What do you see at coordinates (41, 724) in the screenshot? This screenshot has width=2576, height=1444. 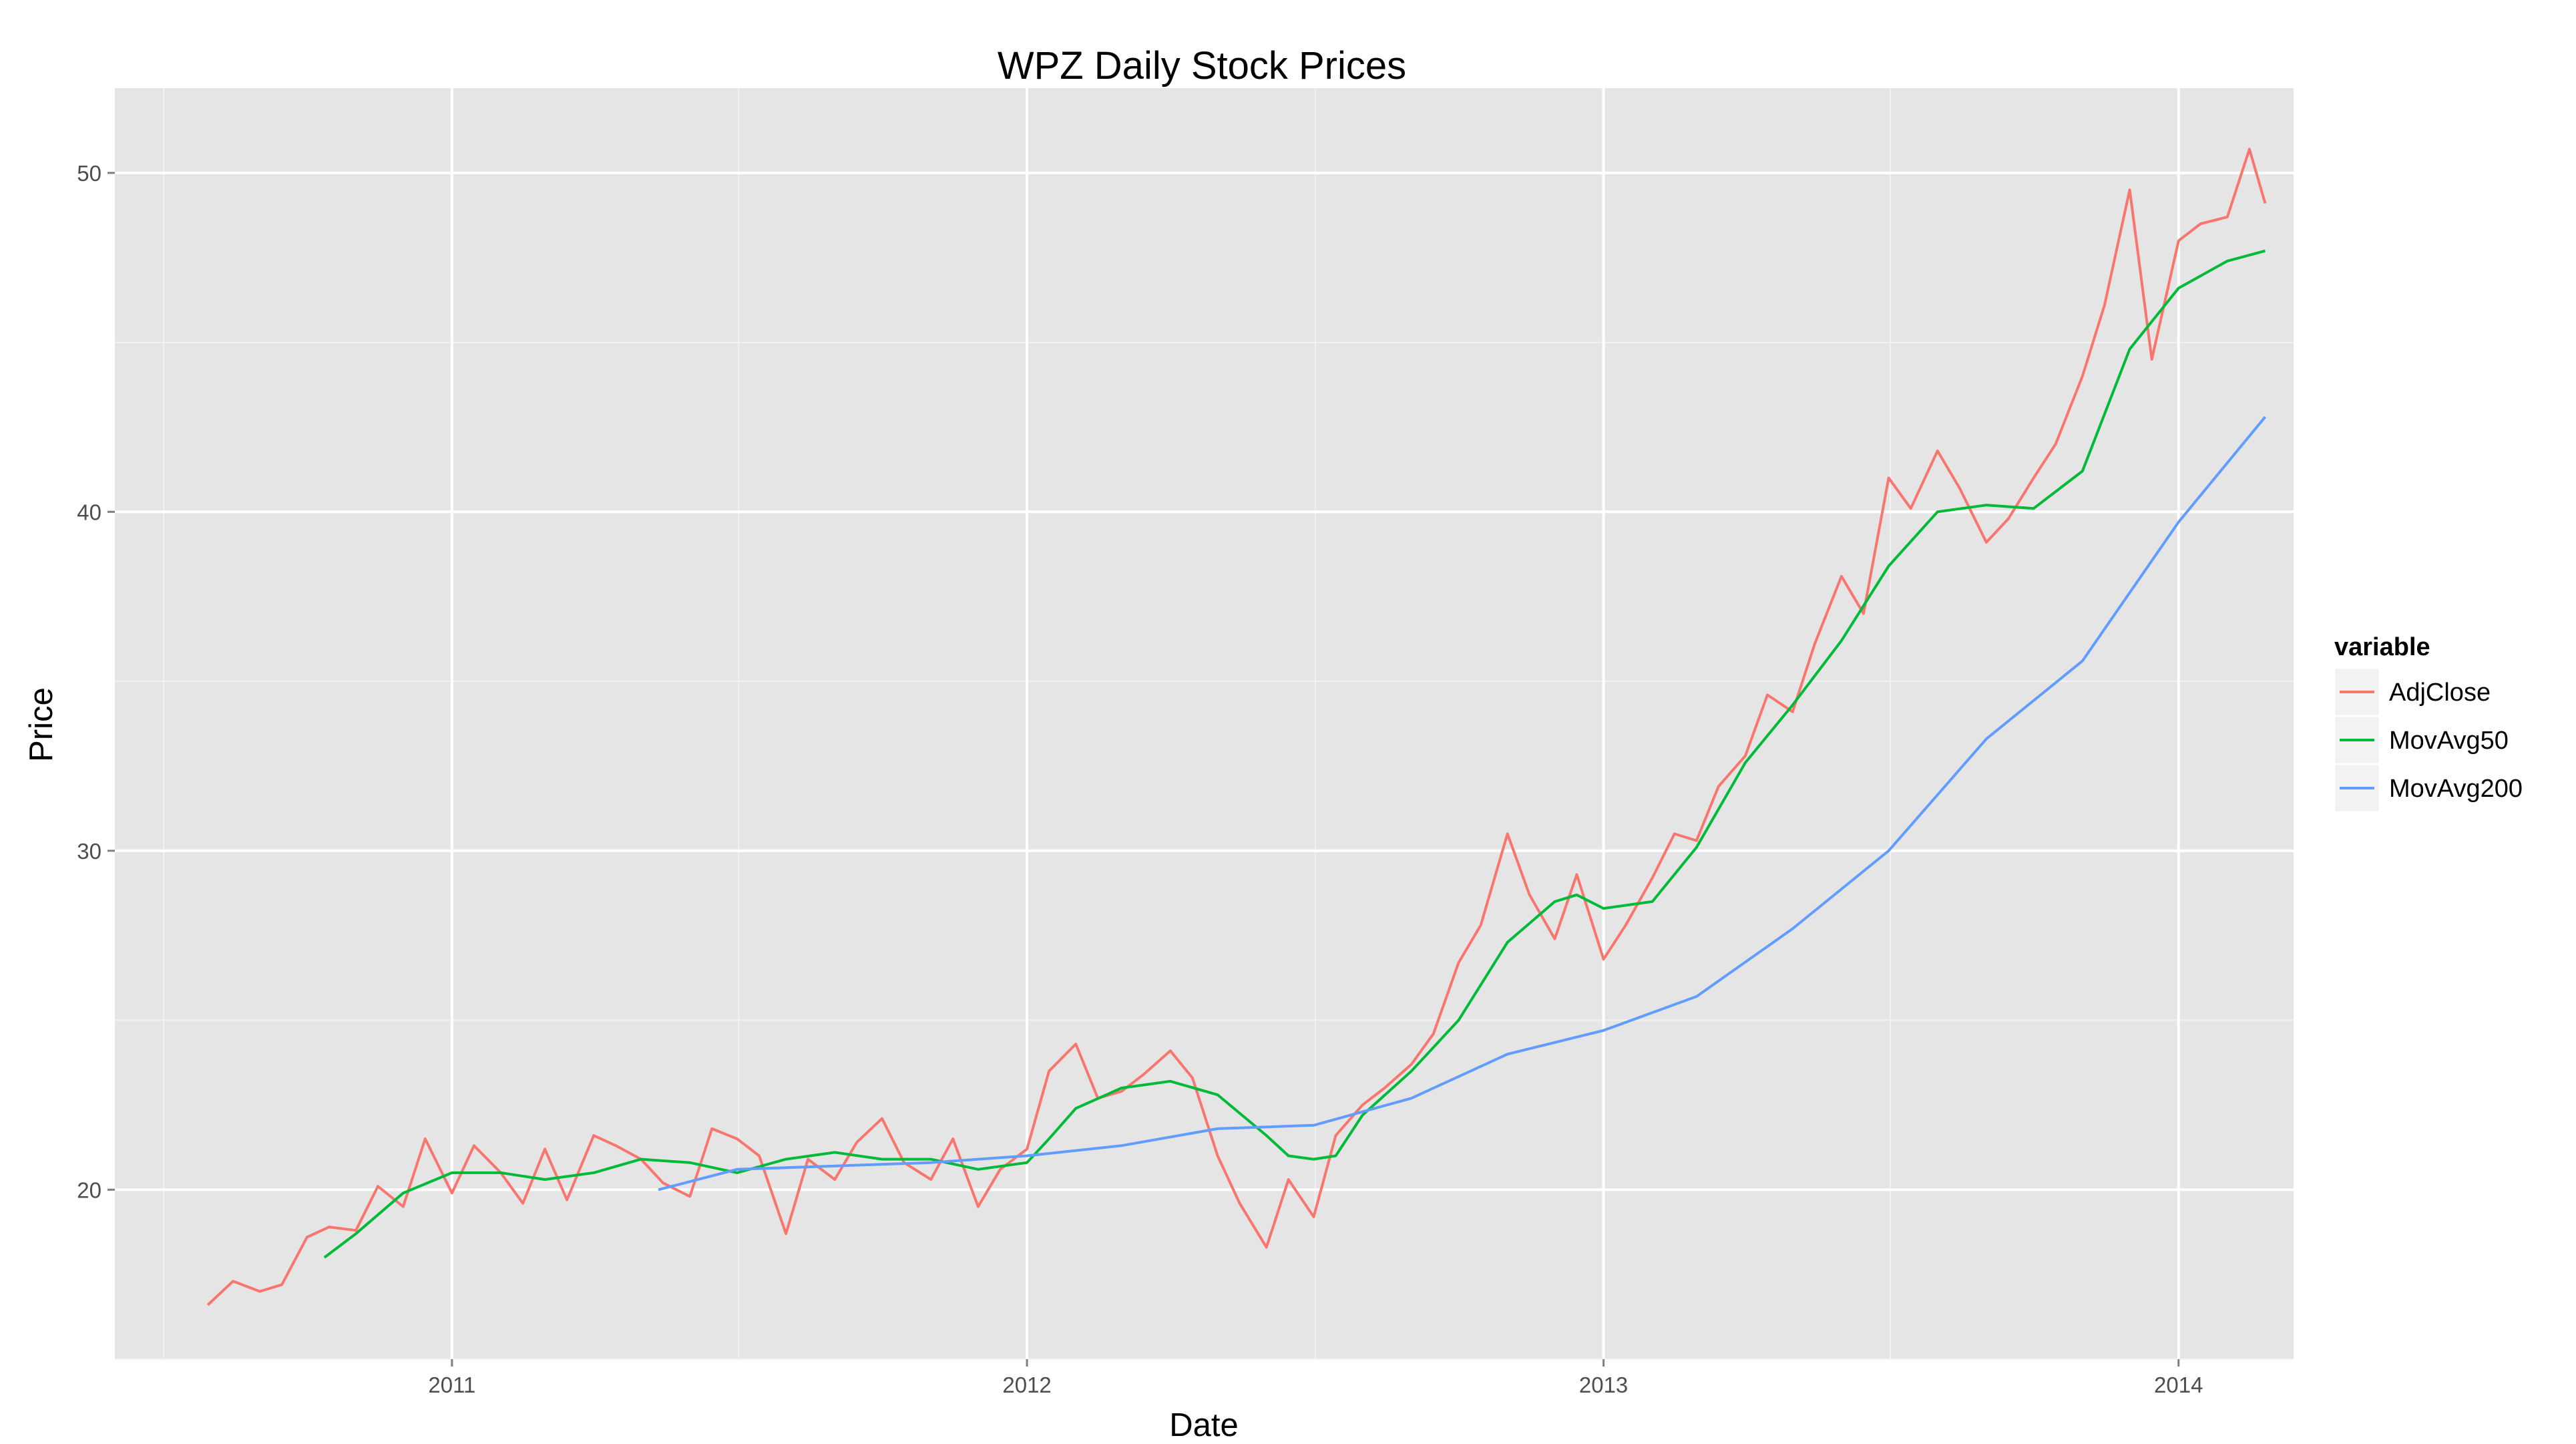 I see `y-axis-title: Price` at bounding box center [41, 724].